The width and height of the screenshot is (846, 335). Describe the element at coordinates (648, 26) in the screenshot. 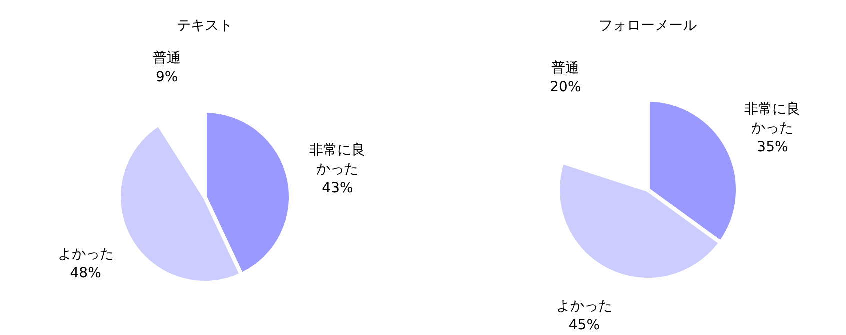

I see `chart-title: フォローメール` at that location.